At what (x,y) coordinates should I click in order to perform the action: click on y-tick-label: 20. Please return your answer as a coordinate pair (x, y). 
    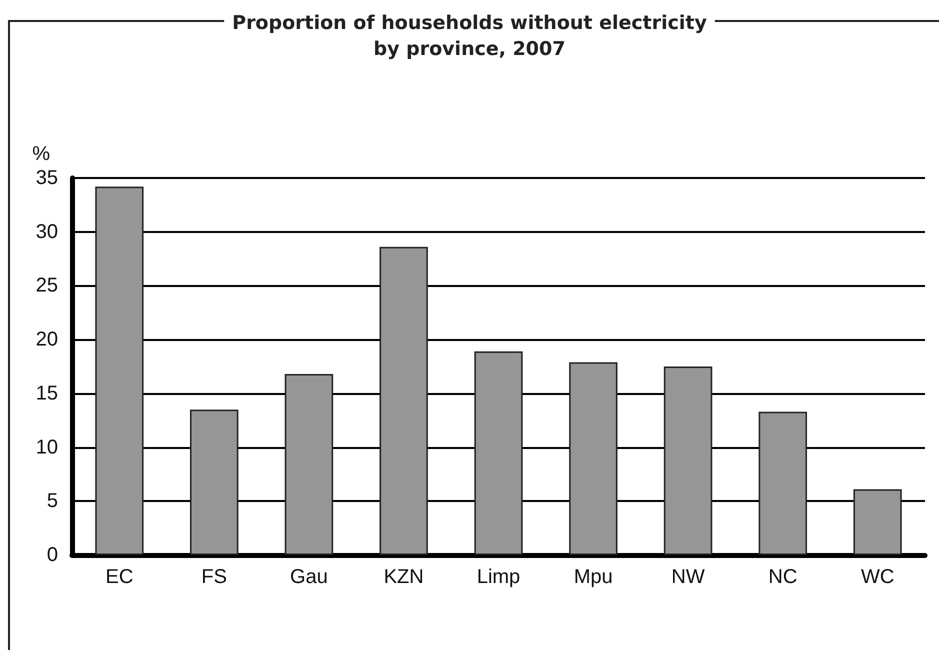
    Looking at the image, I should click on (47, 339).